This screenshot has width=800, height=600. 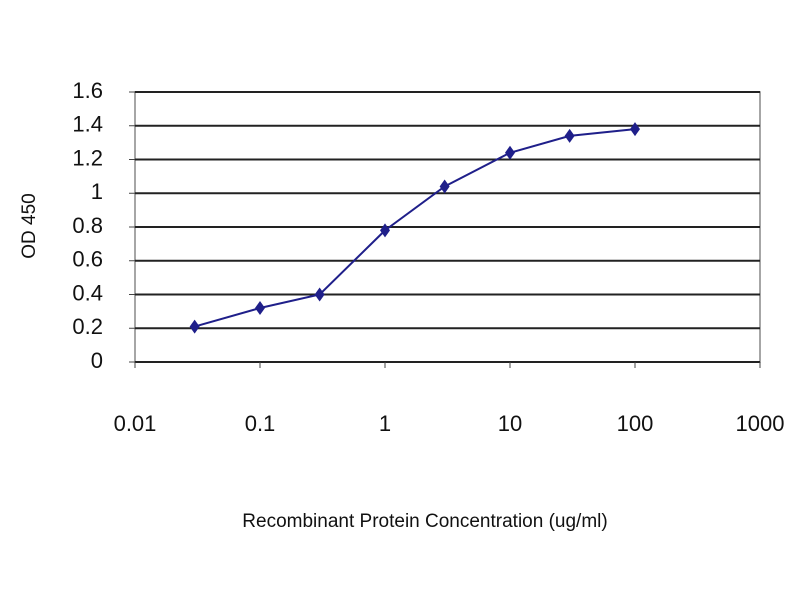 I want to click on x-tick-label: 100, so click(x=635, y=423).